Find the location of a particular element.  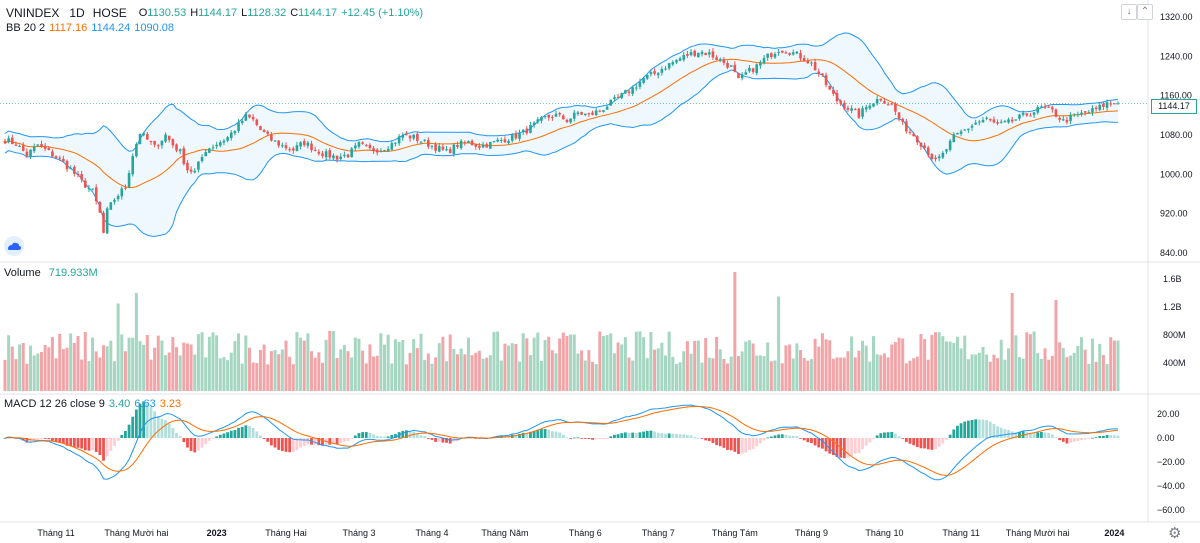

volume-legend: Volume 719.933M is located at coordinates (51, 273).